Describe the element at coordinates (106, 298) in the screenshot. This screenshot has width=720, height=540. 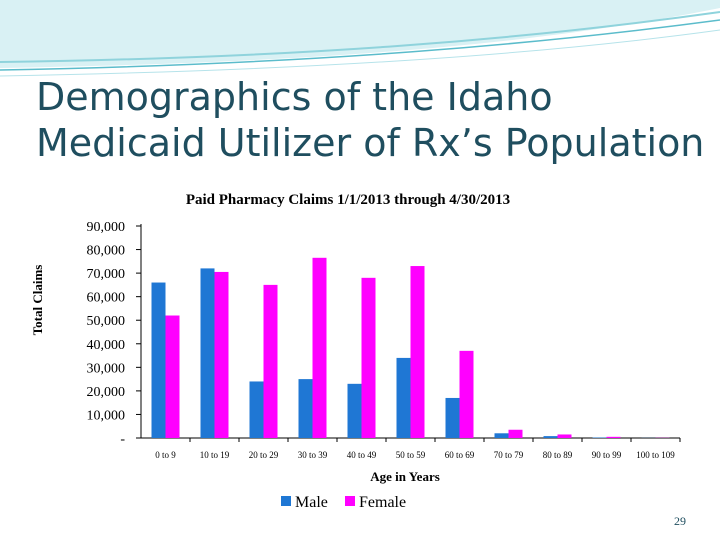
I see `y-tick-label: 60,000` at that location.